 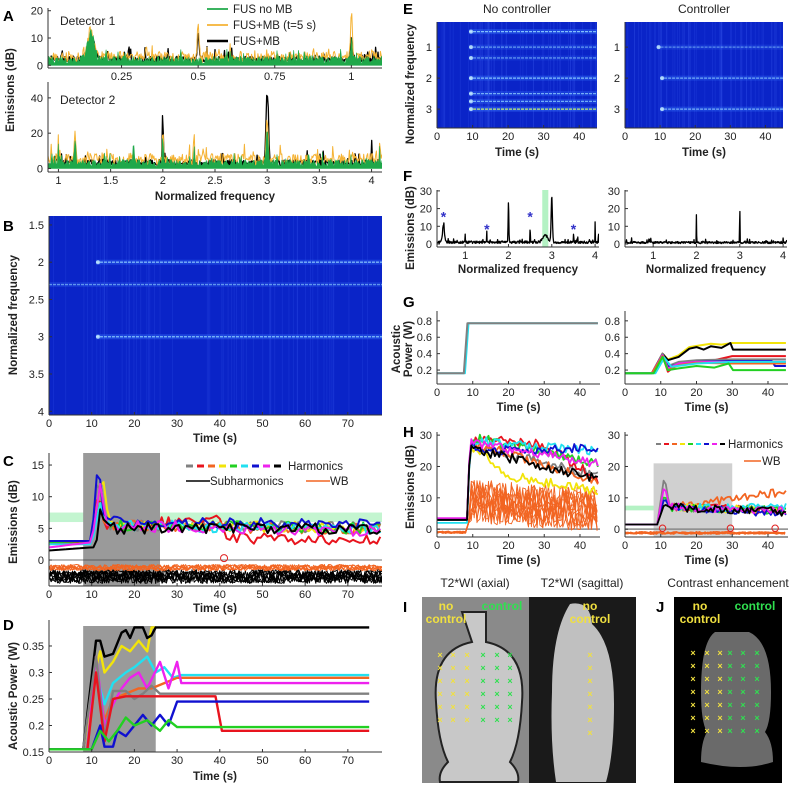 I want to click on panel-label-e: E, so click(x=408, y=9).